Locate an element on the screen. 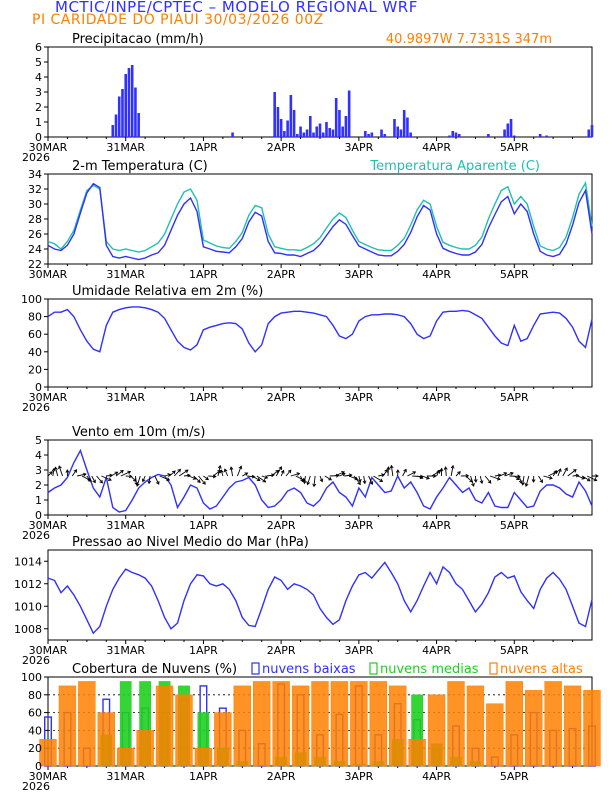 This screenshot has height=792, width=612. y-tick-label: 28 is located at coordinates (35, 219).